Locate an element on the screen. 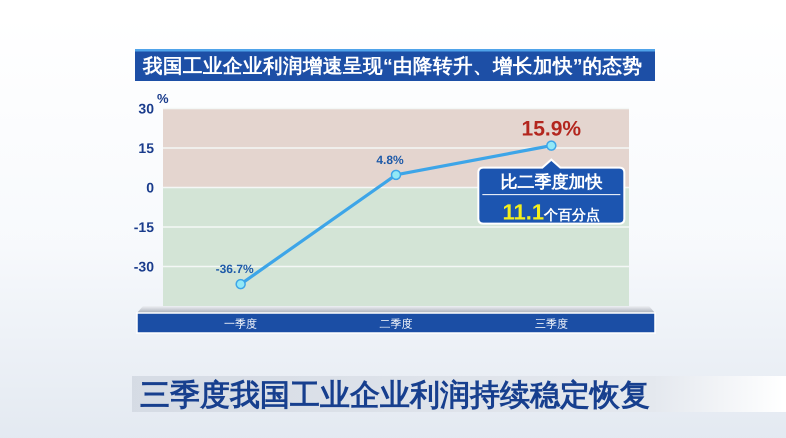 This screenshot has width=786, height=438. value-label: 4.8% is located at coordinates (390, 159).